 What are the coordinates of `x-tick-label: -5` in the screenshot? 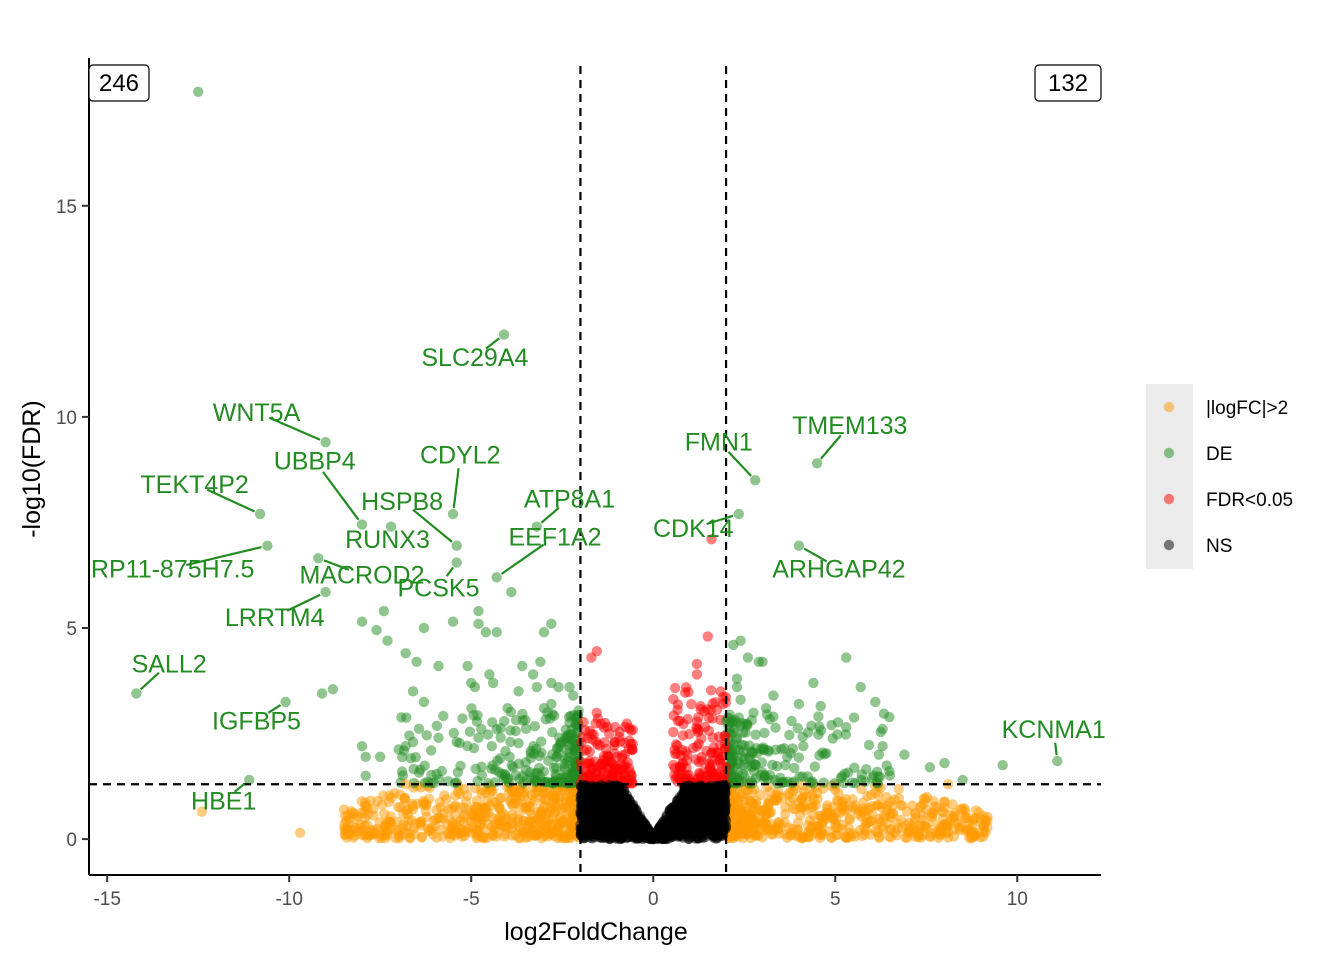 It's located at (471, 899).